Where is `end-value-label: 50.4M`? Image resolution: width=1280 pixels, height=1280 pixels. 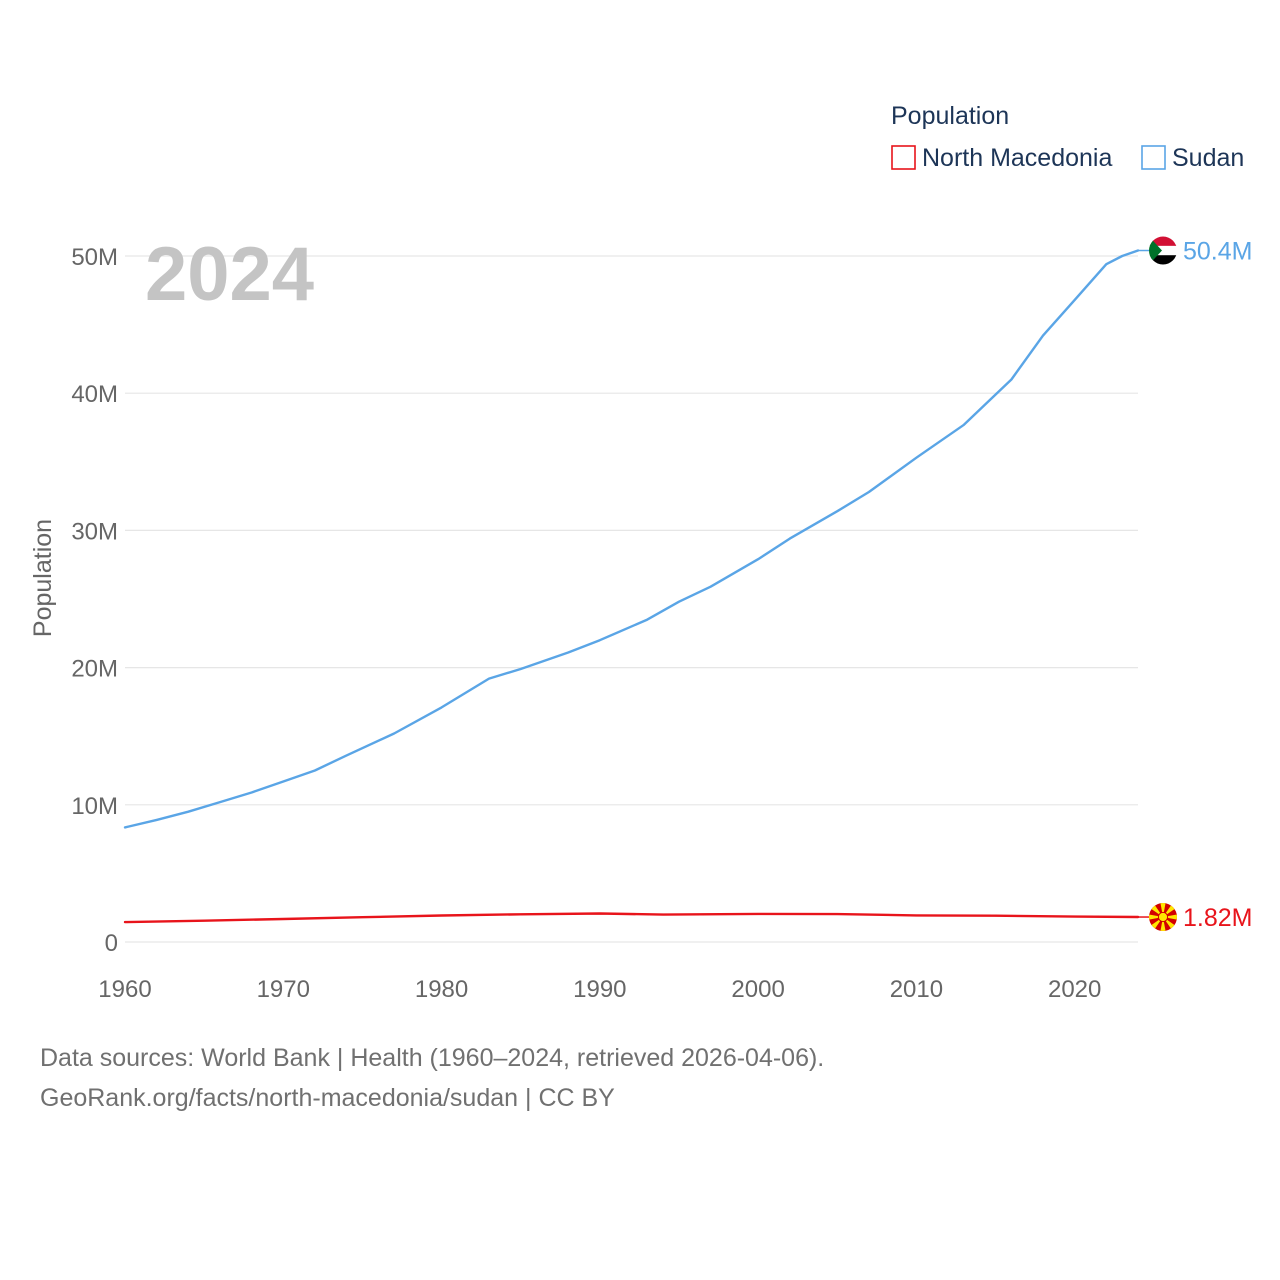
end-value-label: 50.4M is located at coordinates (1217, 252).